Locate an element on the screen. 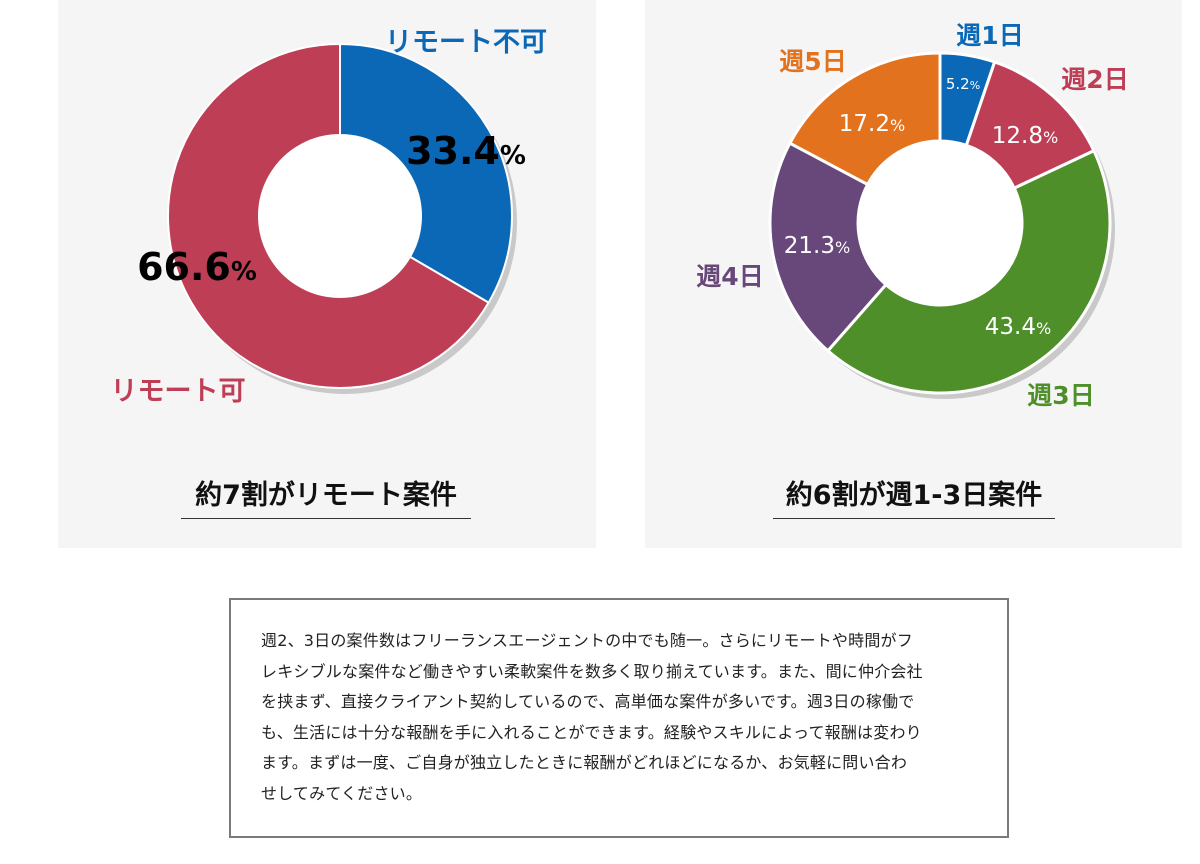 This screenshot has height=864, width=1200. slice-value-day-3: 43.4% is located at coordinates (1018, 327).